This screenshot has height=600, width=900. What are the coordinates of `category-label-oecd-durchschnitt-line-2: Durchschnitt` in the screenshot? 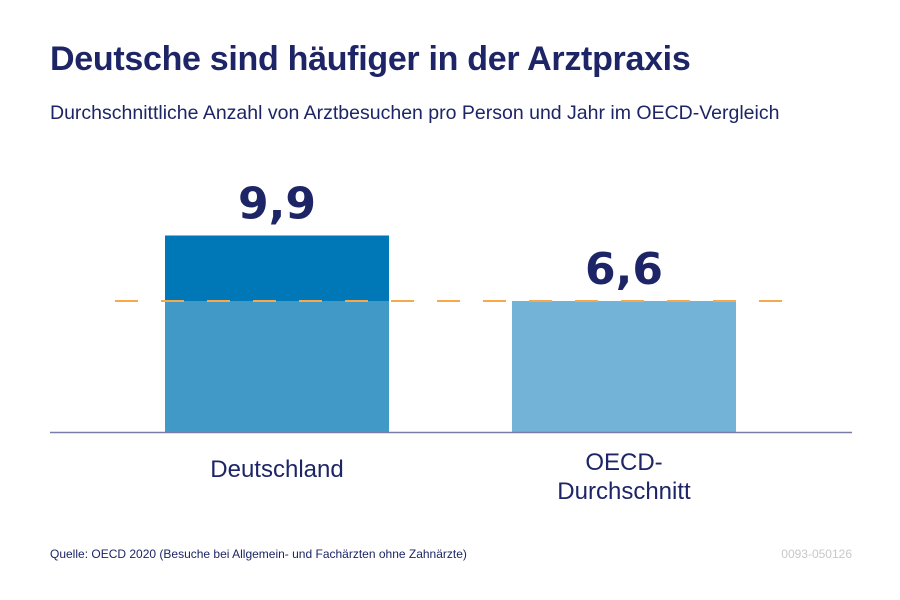 It's located at (624, 491).